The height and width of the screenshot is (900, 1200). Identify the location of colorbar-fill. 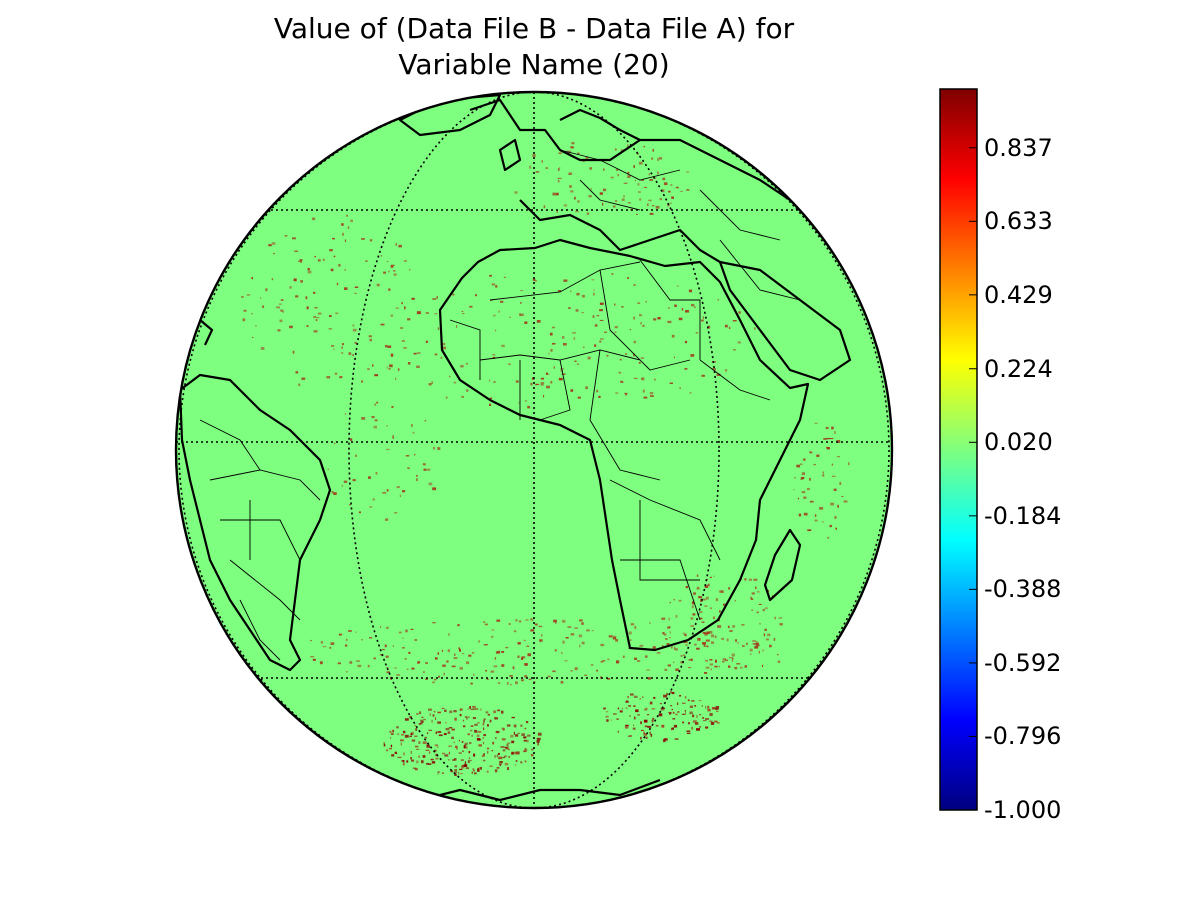
(958, 449).